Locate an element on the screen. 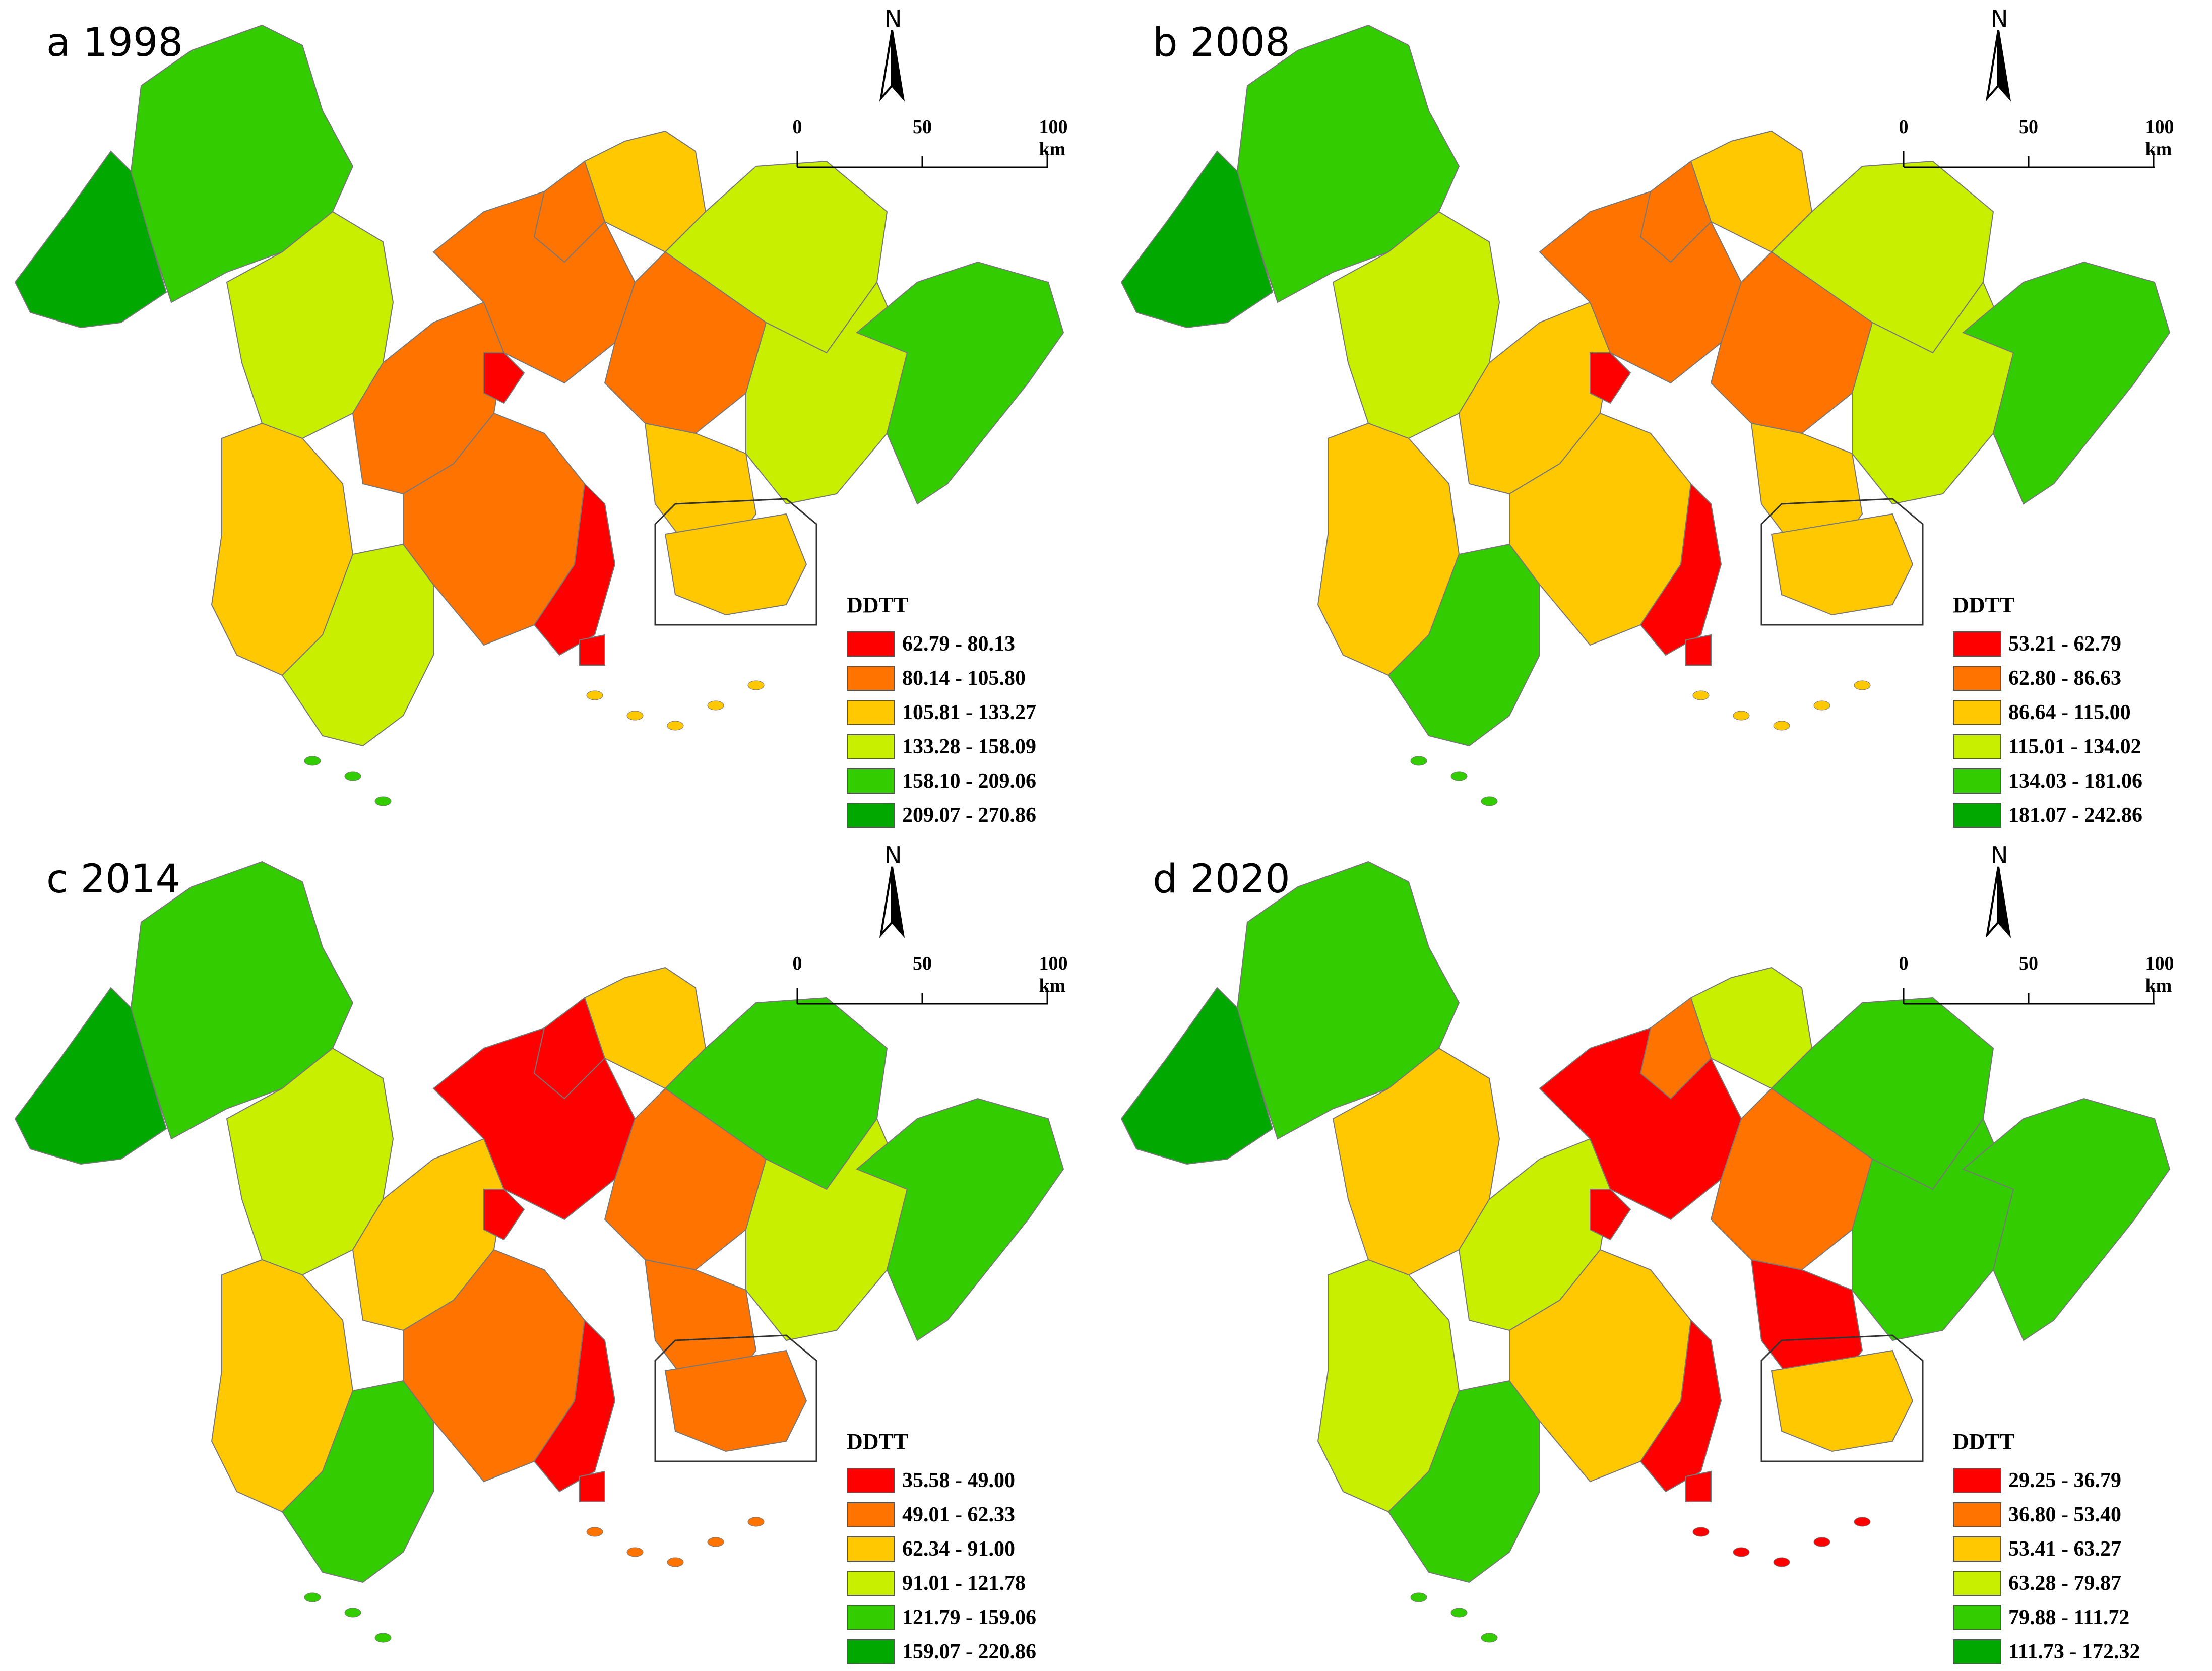 This screenshot has height=1671, width=2212. legend-row: 62.79 - 80.13 is located at coordinates (973, 644).